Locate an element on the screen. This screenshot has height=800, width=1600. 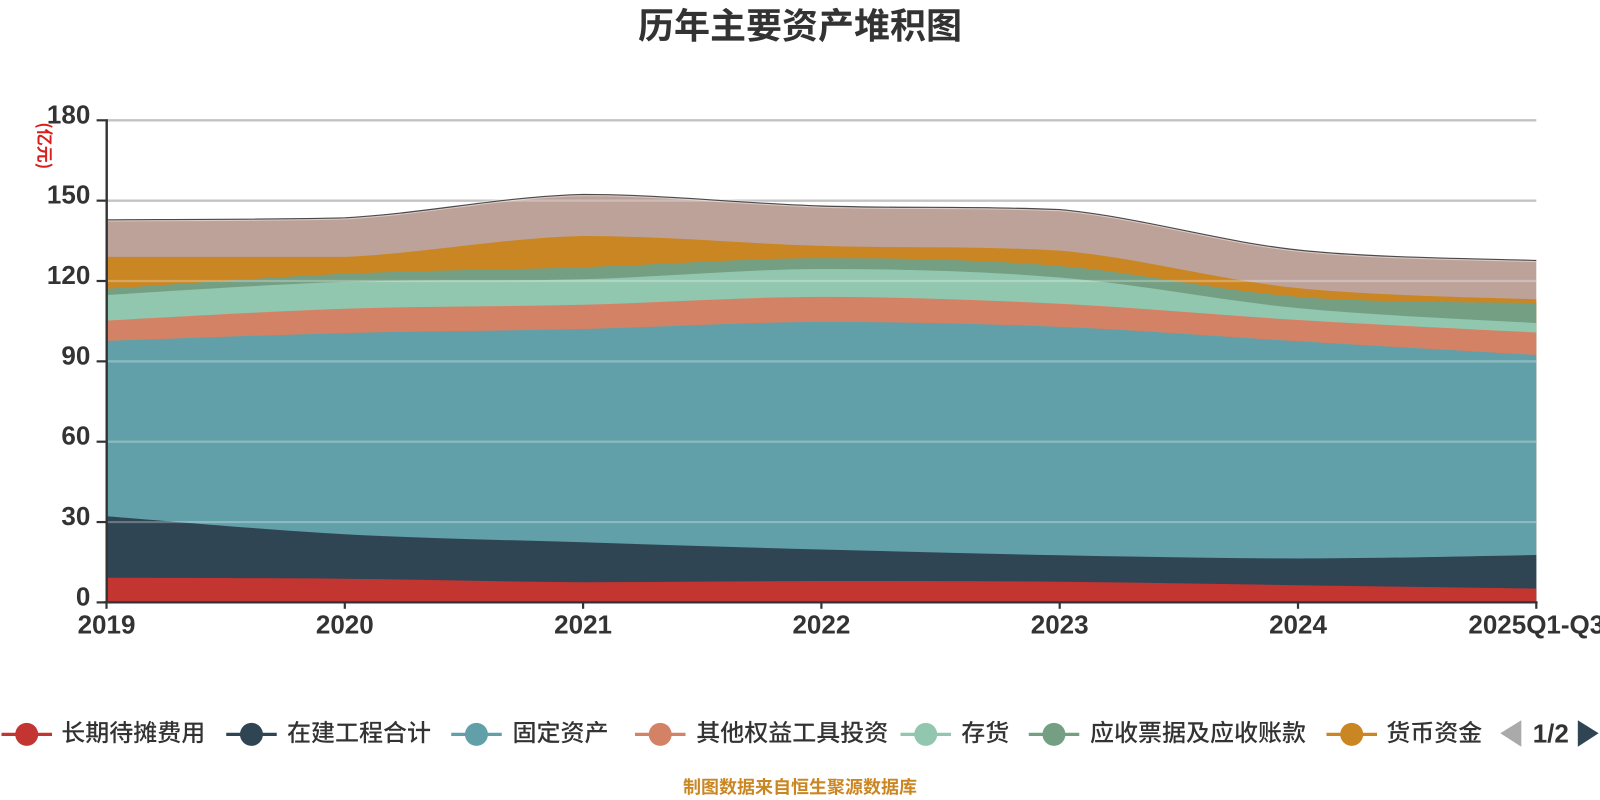
svg-text: 180 is located at coordinates (68, 114).